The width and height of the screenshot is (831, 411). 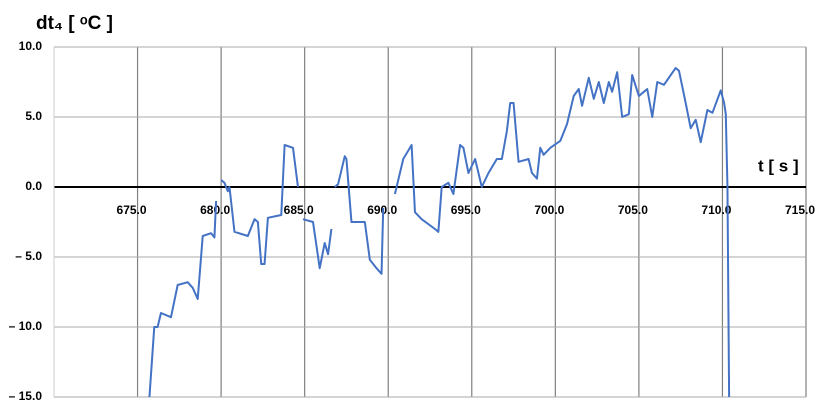 What do you see at coordinates (633, 210) in the screenshot?
I see `x-tick-label: 705.0` at bounding box center [633, 210].